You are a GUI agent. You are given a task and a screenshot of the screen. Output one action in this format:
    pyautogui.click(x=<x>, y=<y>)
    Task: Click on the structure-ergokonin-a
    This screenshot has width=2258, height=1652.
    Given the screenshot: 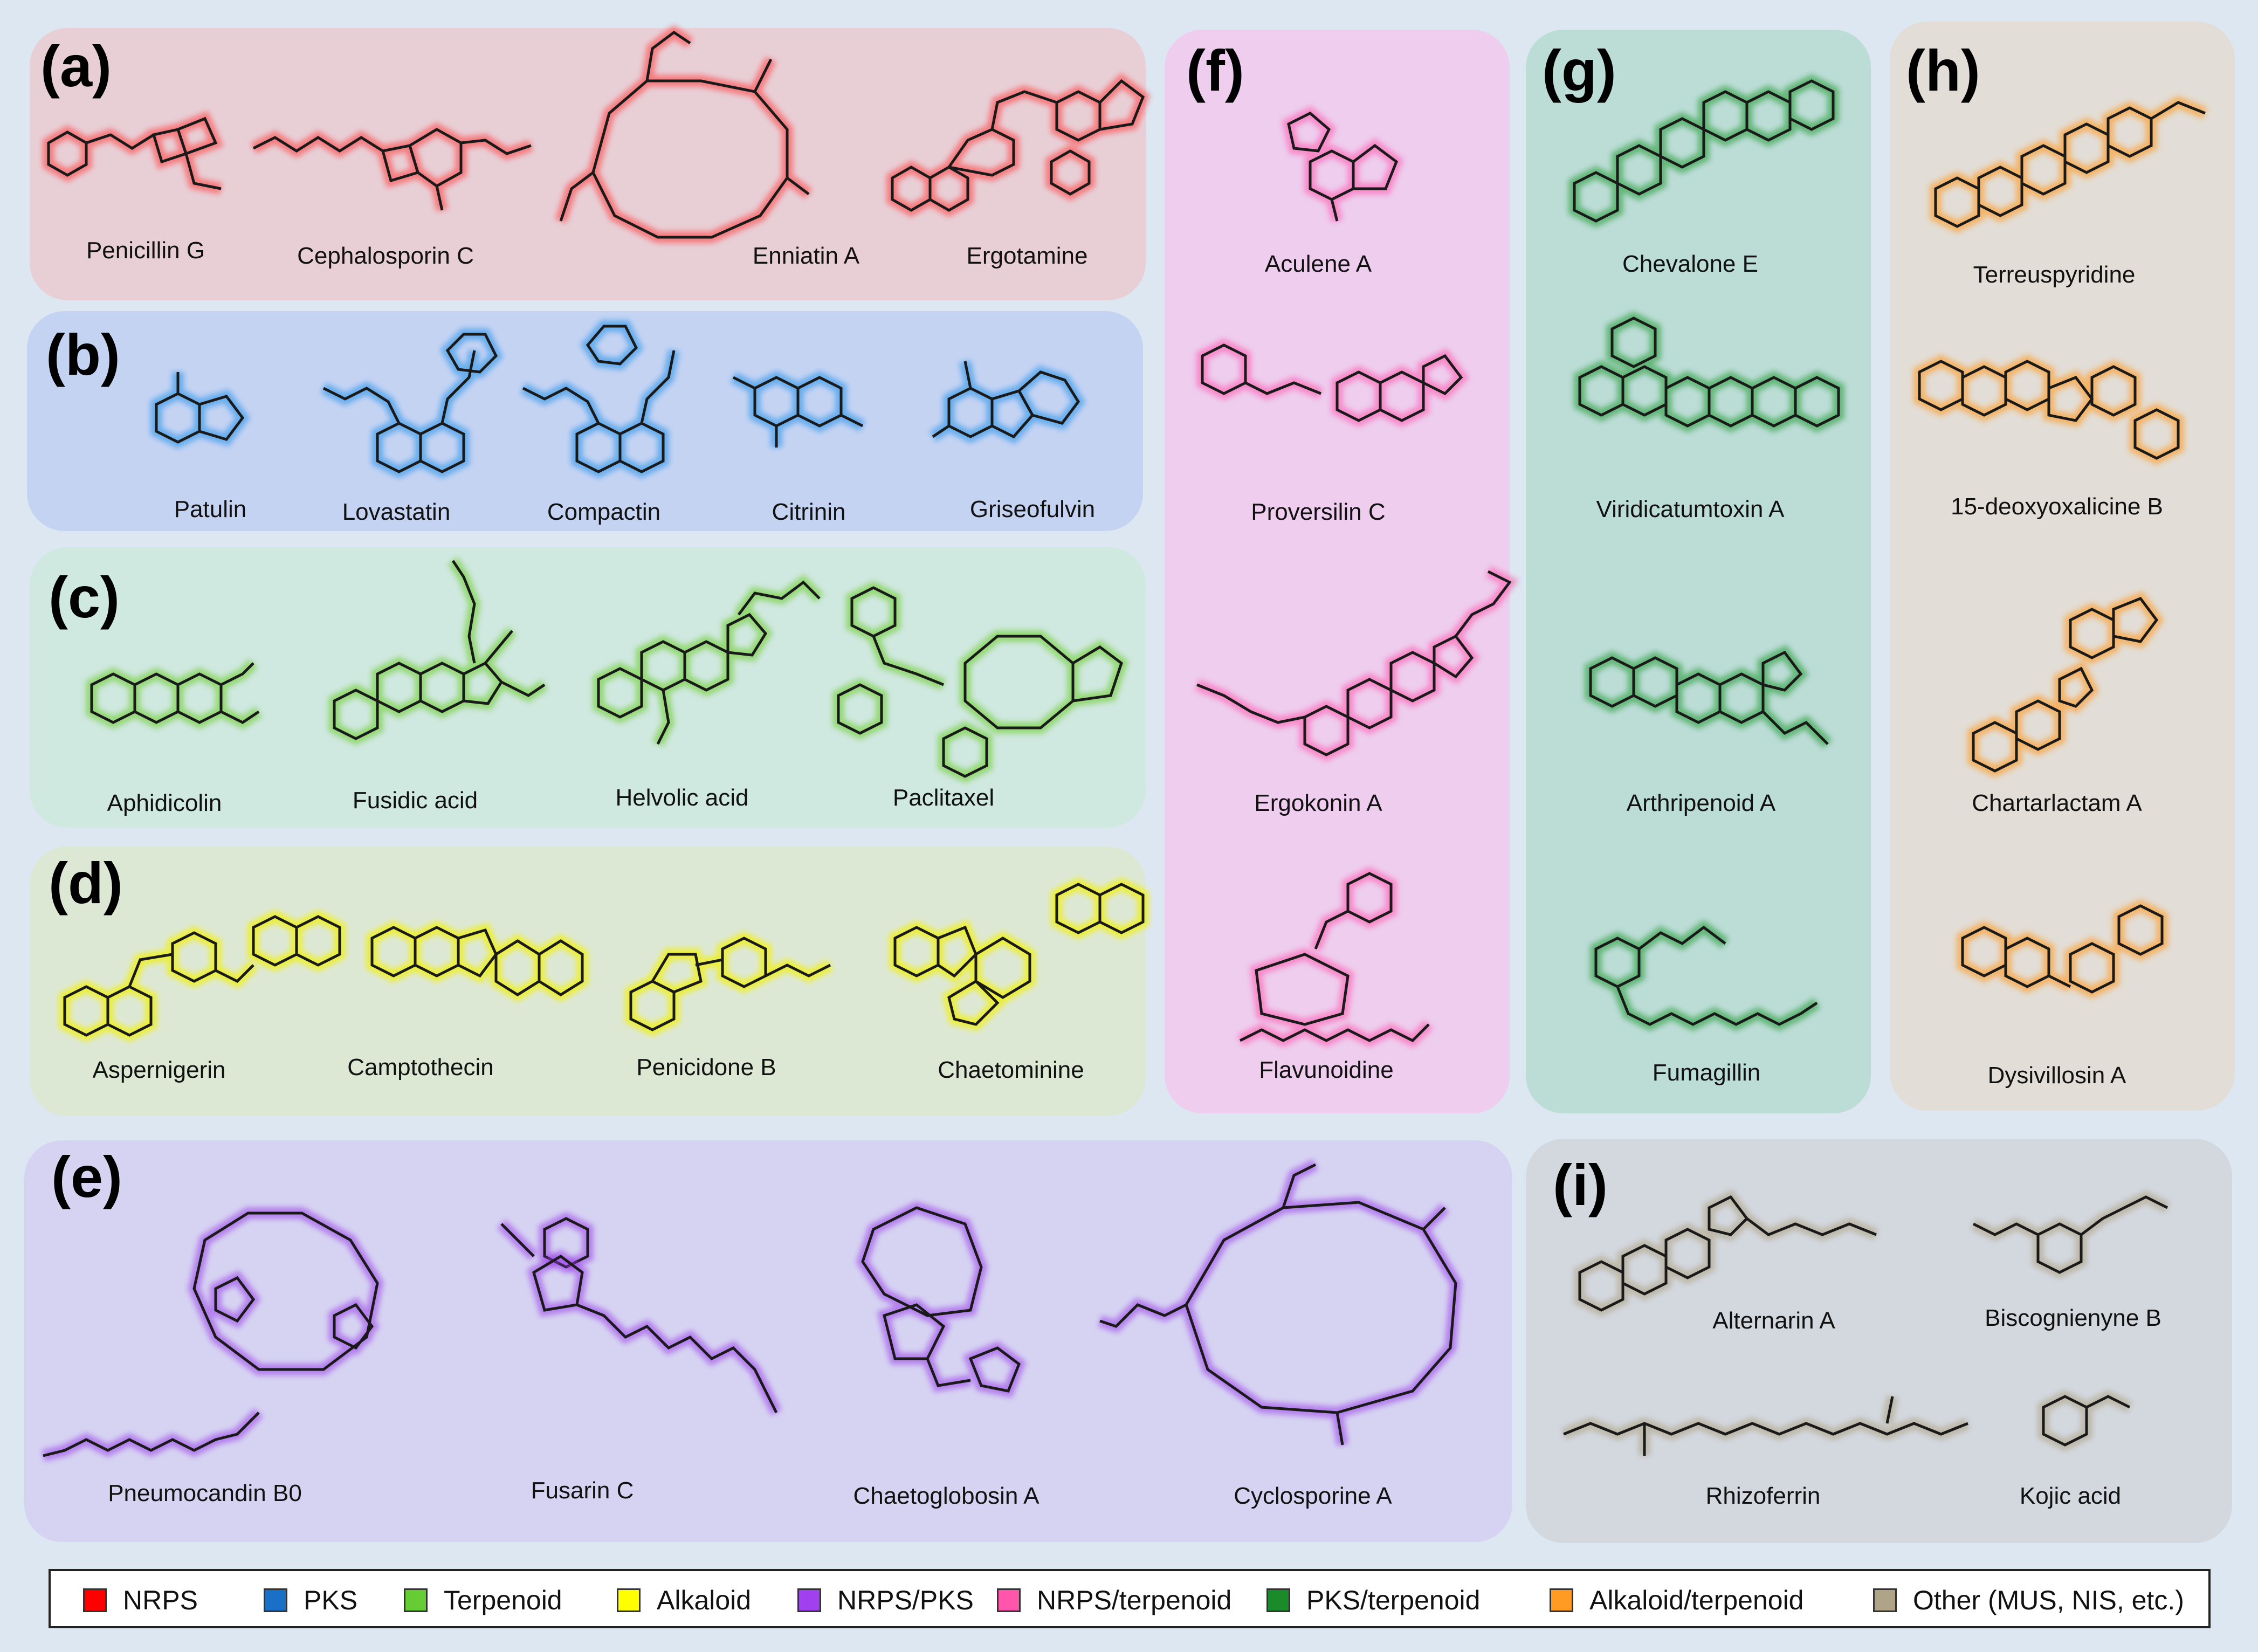 What is the action you would take?
    pyautogui.click(x=1356, y=664)
    